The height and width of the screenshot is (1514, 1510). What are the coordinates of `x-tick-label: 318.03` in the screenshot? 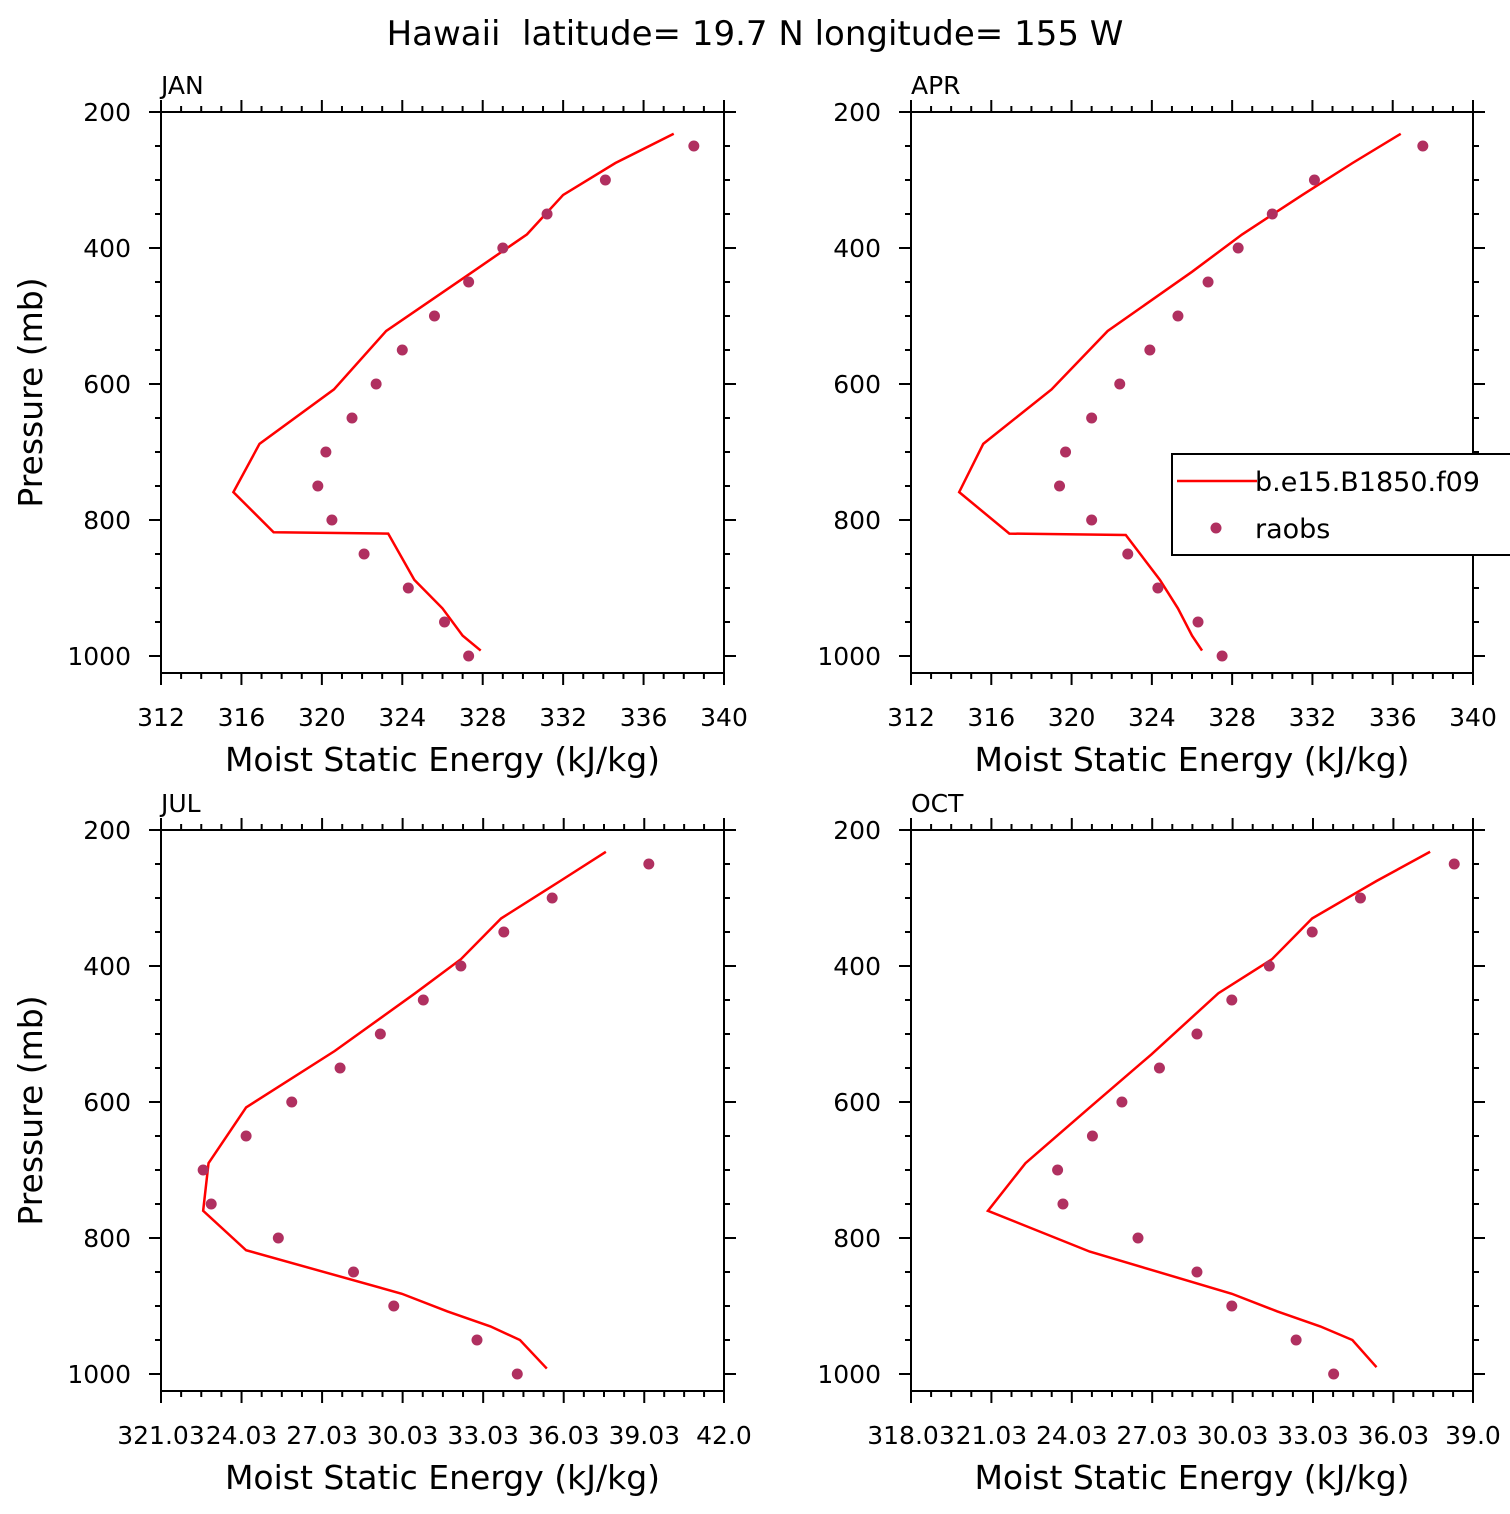 It's located at (910, 1435).